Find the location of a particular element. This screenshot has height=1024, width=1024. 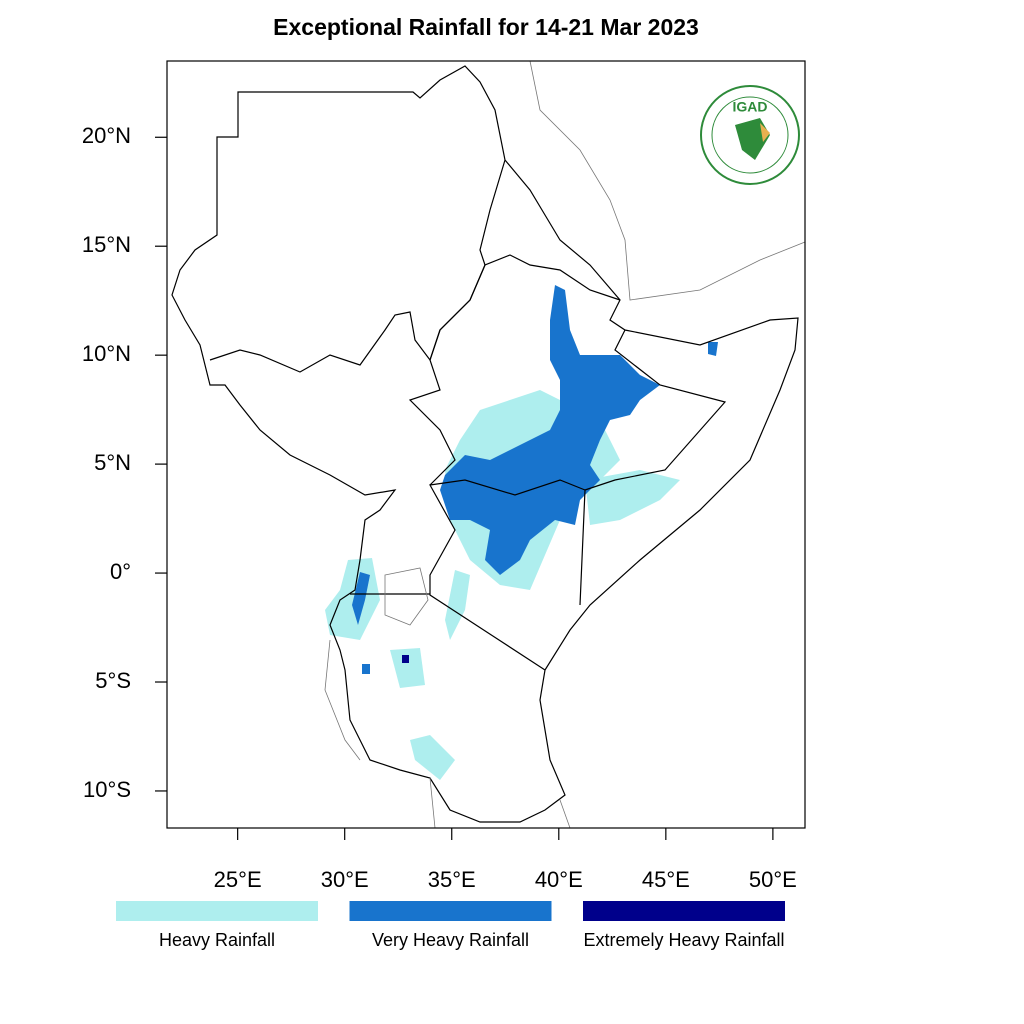

legend-label: Extremely Heavy Rainfall is located at coordinates (683, 940).